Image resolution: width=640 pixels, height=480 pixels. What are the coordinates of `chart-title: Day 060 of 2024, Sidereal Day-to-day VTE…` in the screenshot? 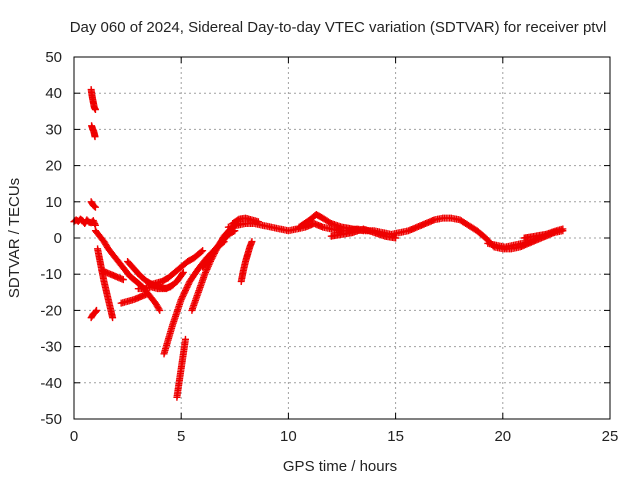 It's located at (338, 27).